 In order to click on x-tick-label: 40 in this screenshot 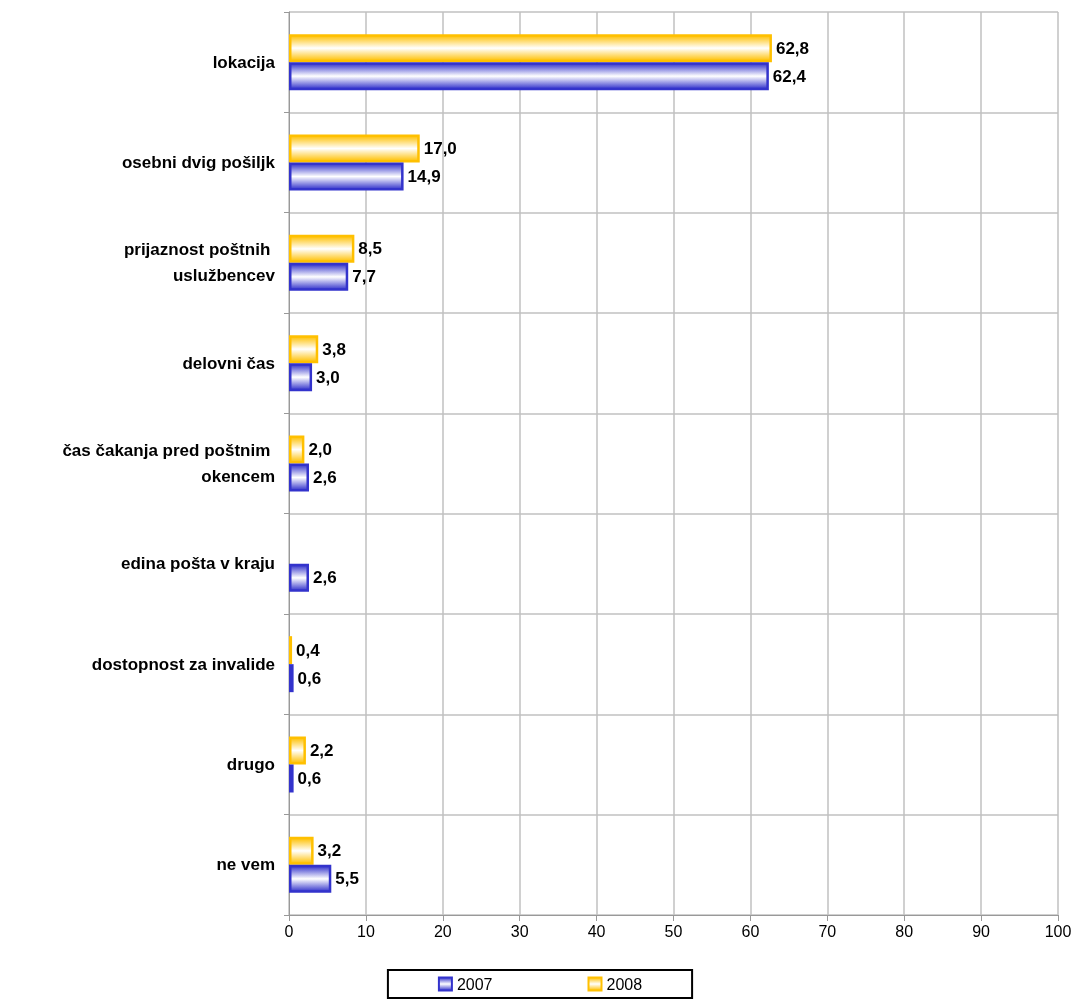, I will do `click(596, 931)`.